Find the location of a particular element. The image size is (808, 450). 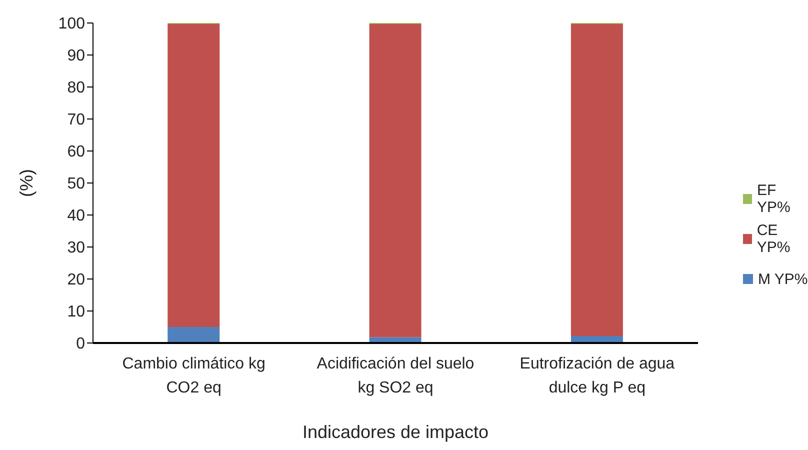

y-tick-label: 70 is located at coordinates (76, 120).